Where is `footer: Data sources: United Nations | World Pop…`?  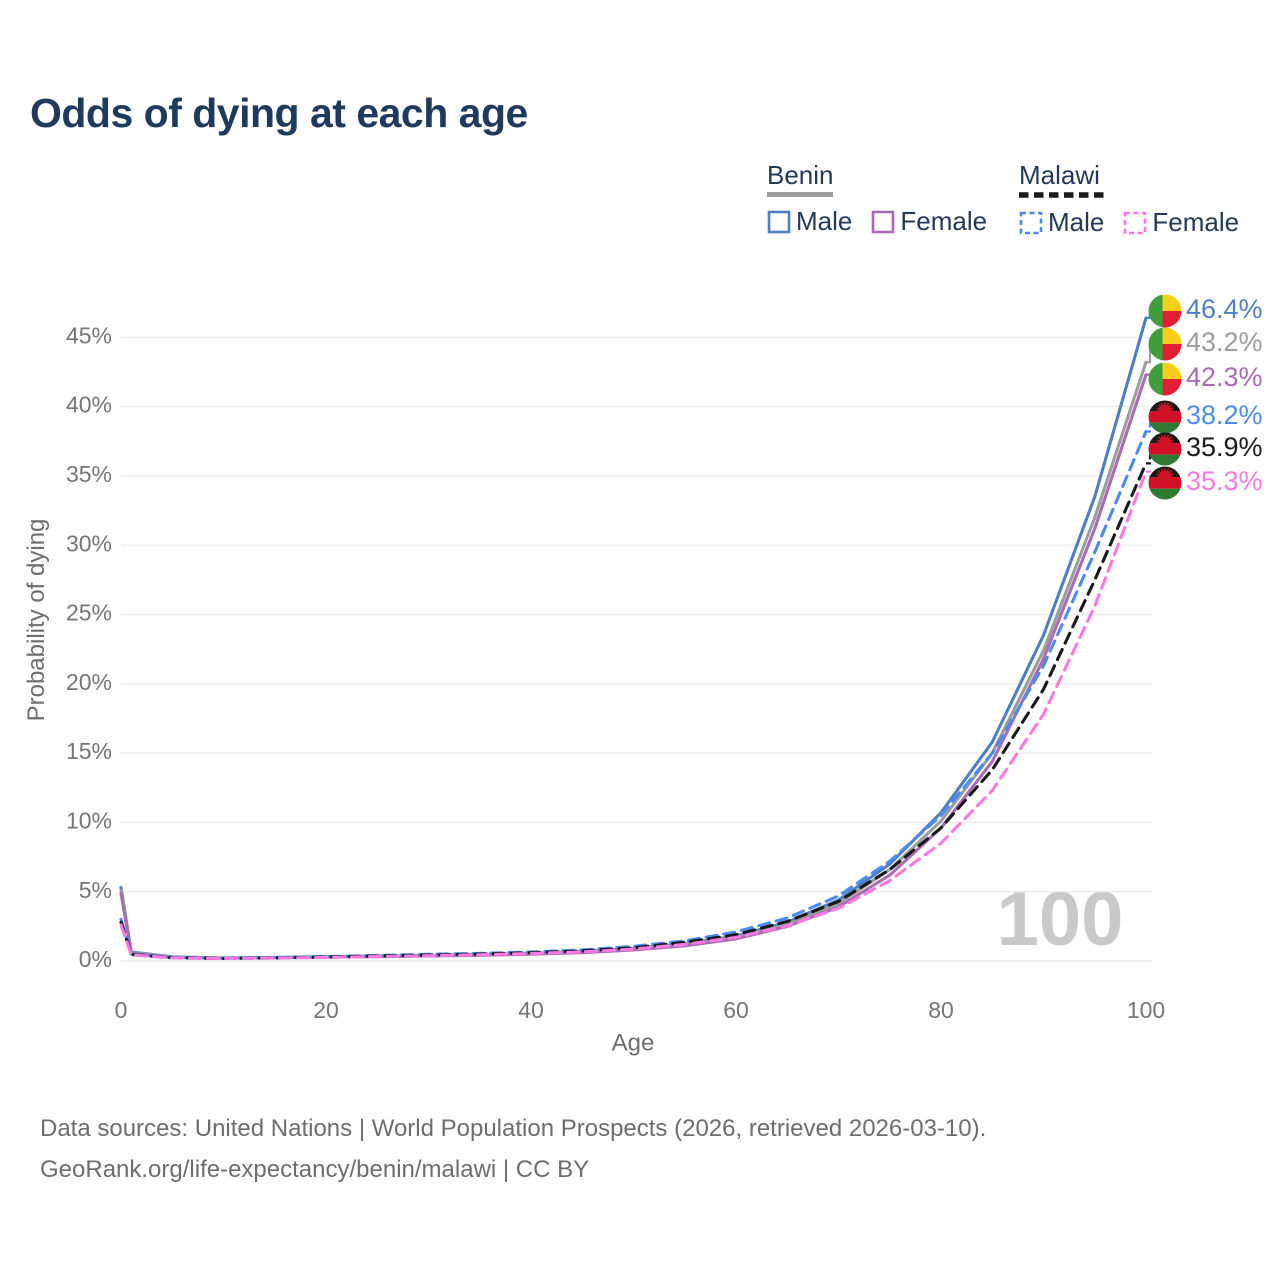
footer: Data sources: United Nations | World Pop… is located at coordinates (640, 1149).